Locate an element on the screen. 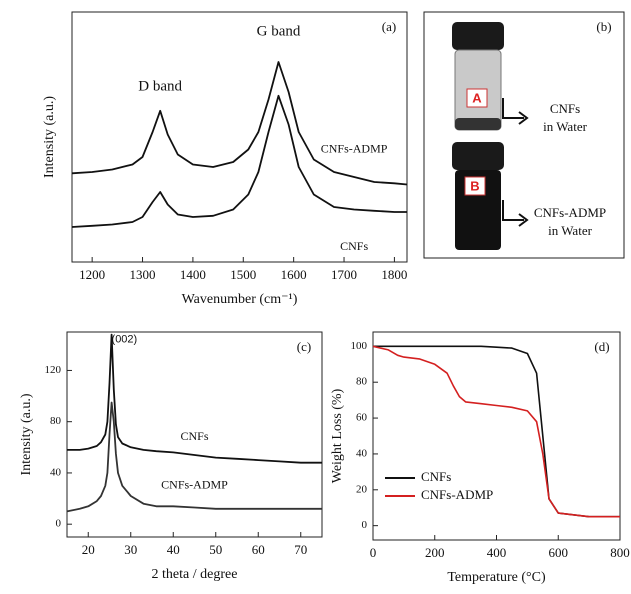 Image resolution: width=631 pixels, height=594 pixels. annotation: D band is located at coordinates (160, 86).